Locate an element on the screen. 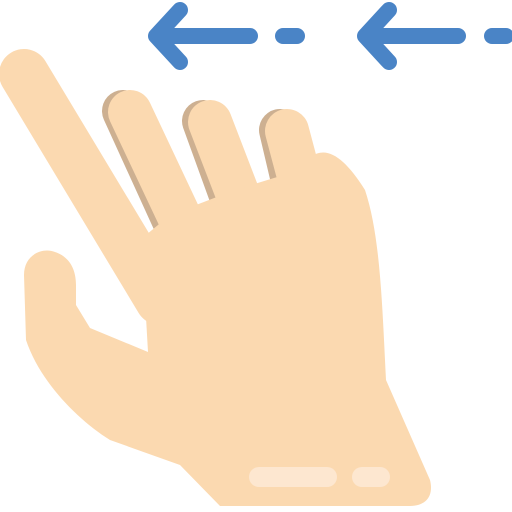 Image resolution: width=512 pixels, height=512 pixels. wristband-stripe-short is located at coordinates (371, 477).